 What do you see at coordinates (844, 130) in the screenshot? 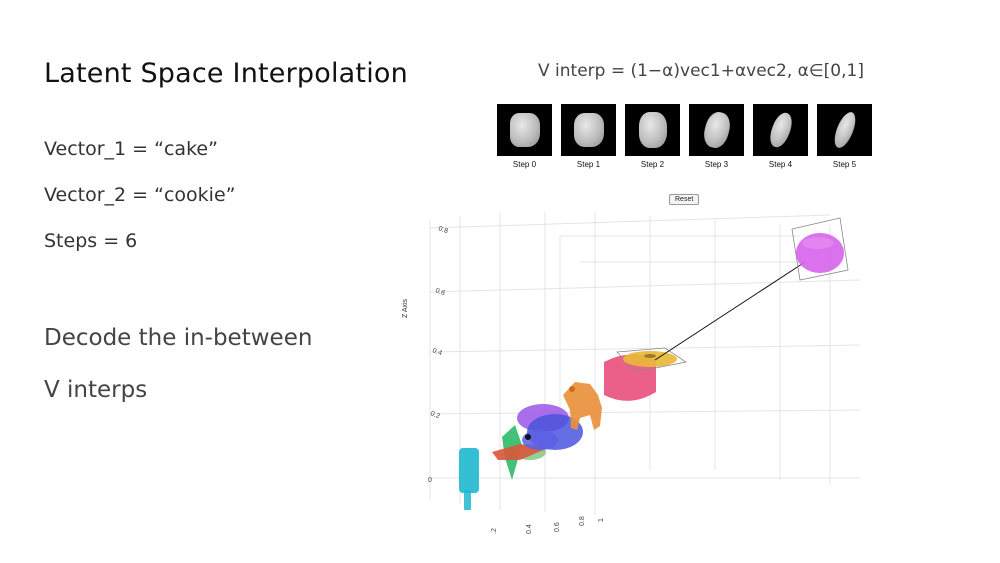
I see `step-5-thumbnail` at bounding box center [844, 130].